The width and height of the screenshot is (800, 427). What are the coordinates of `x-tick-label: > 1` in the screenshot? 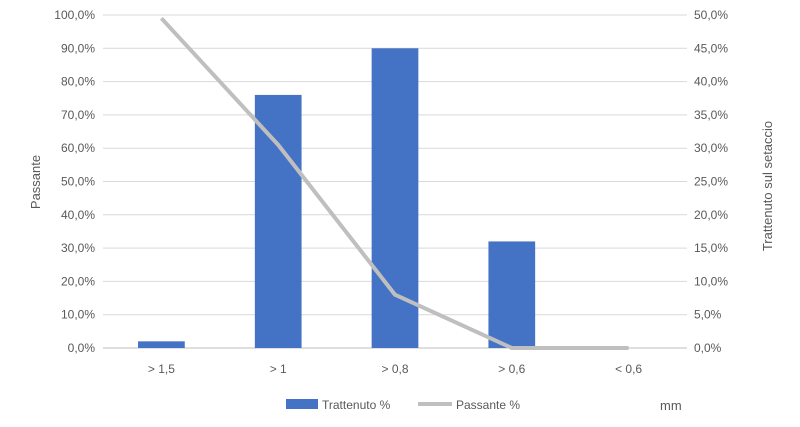 It's located at (278, 369).